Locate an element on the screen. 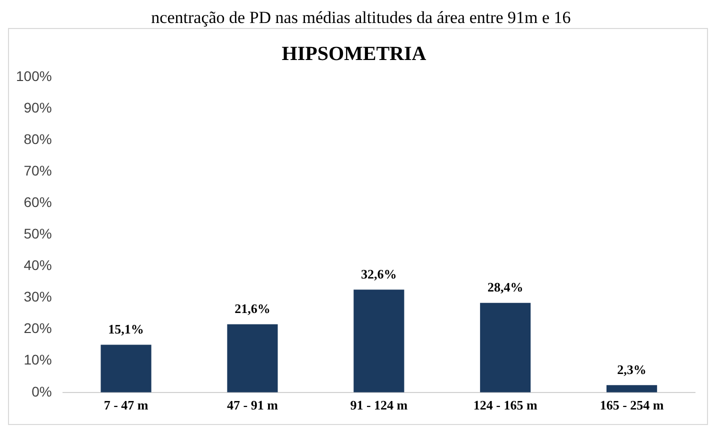 The width and height of the screenshot is (722, 441). y-tick-label: 20% is located at coordinates (38, 328).